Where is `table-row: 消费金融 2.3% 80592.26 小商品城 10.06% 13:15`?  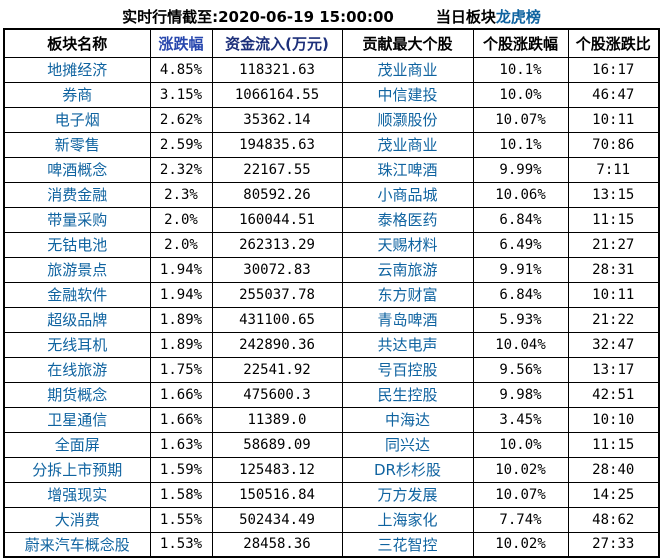 table-row: 消费金融 2.3% 80592.26 小商品城 10.06% 13:15 is located at coordinates (331, 194).